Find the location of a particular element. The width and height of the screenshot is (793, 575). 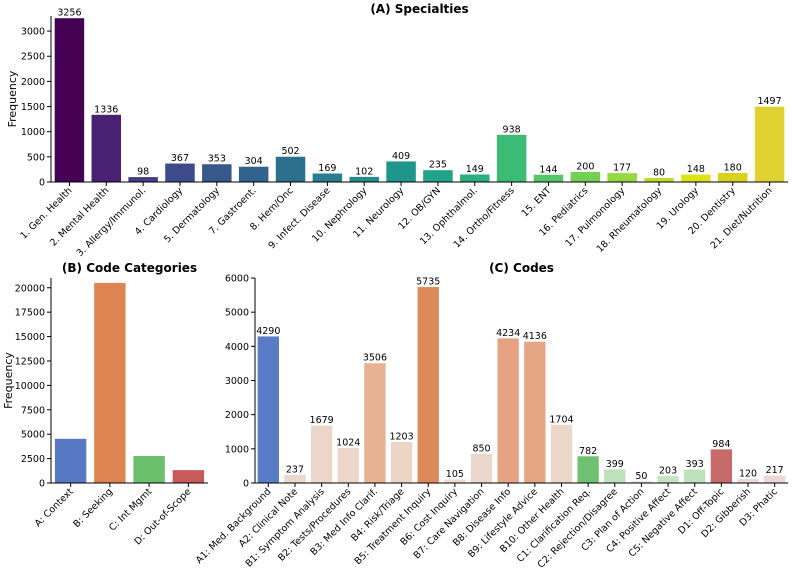

y-tick-label: 12500 is located at coordinates (30, 361).